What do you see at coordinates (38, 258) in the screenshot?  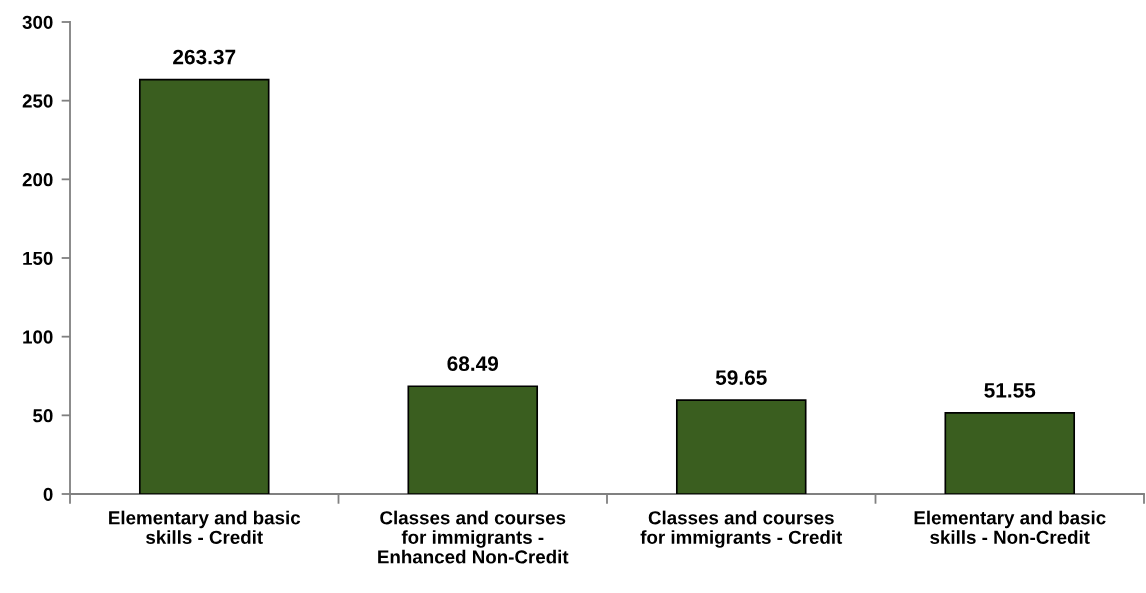 I see `y-tick-label: 150` at bounding box center [38, 258].